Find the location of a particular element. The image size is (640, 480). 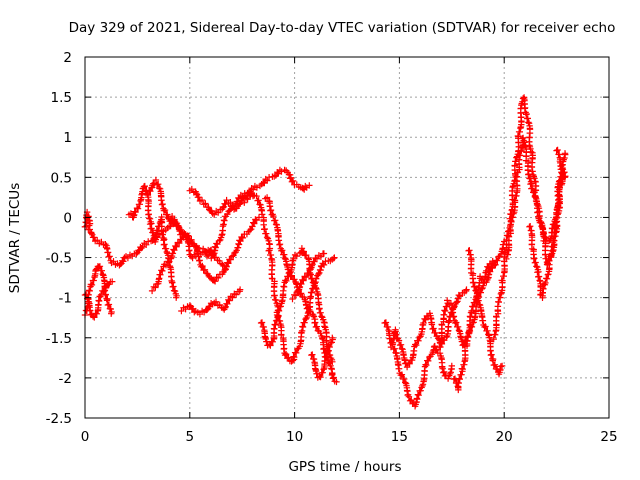

y-tick-label: -1.5 is located at coordinates (59, 339).